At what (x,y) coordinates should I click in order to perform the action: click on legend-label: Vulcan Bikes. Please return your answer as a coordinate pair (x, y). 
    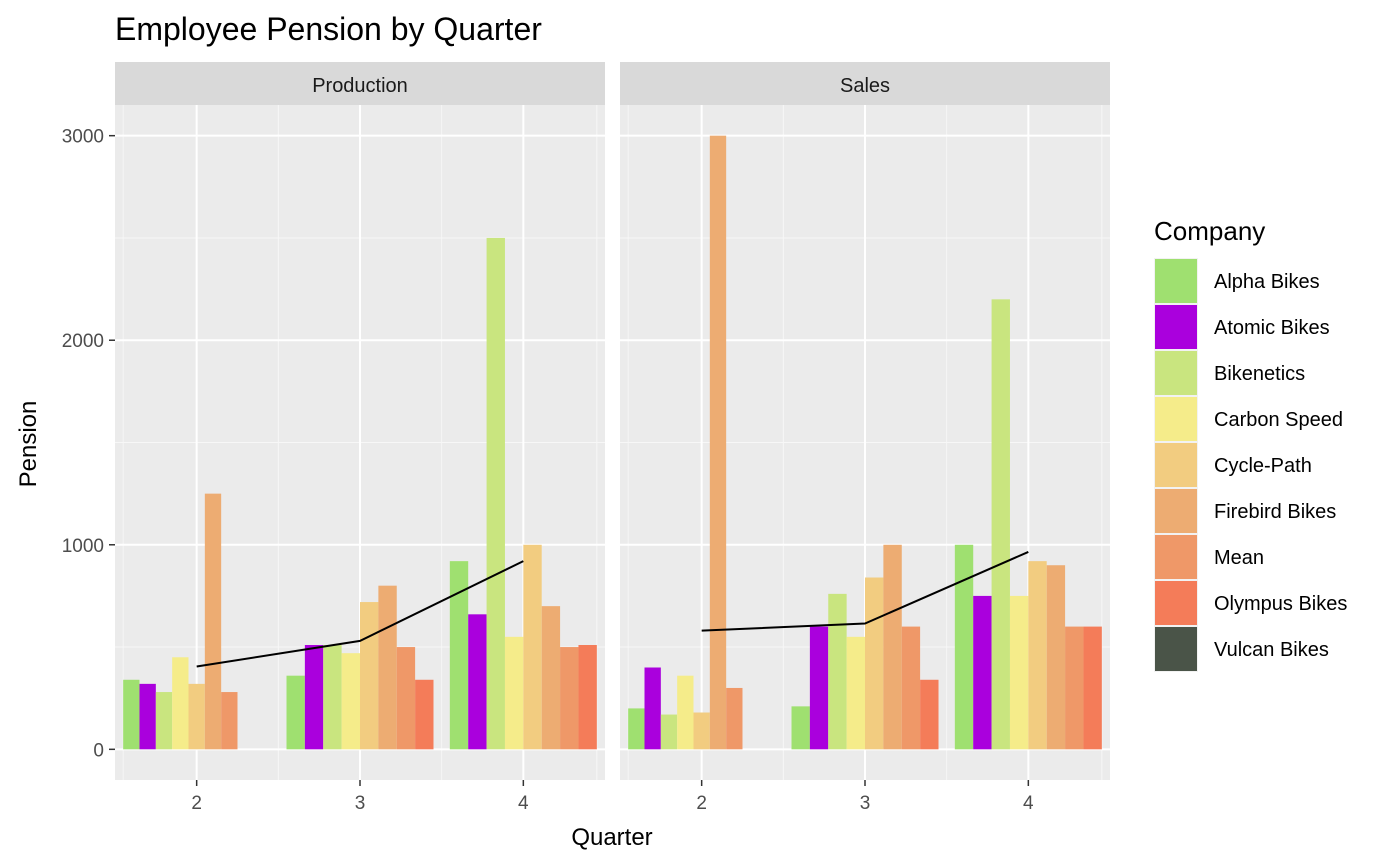
    Looking at the image, I should click on (1271, 650).